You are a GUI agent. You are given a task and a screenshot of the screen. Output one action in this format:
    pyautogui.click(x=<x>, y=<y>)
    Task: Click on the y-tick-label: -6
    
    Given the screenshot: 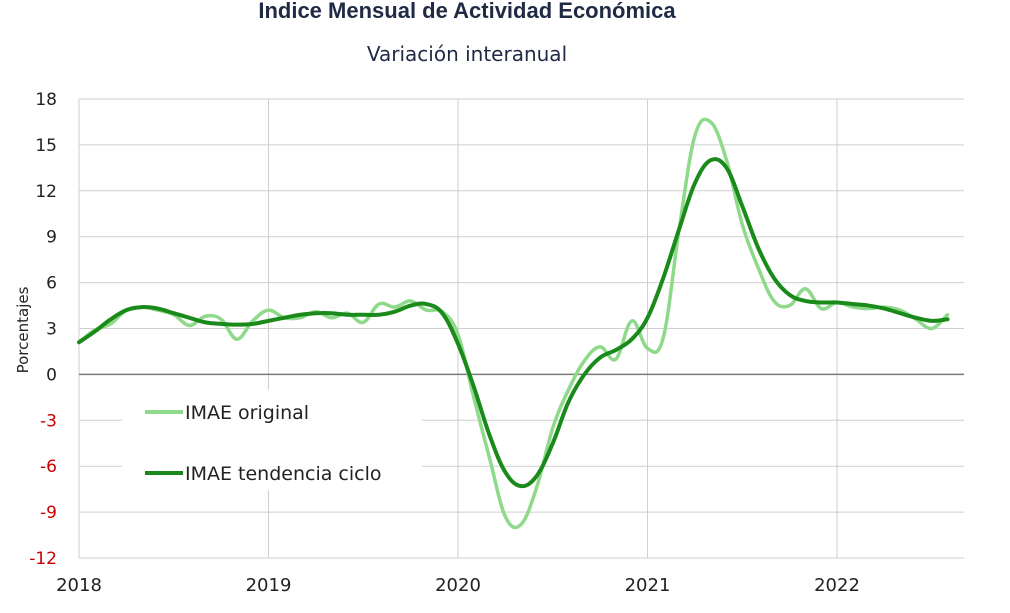 What is the action you would take?
    pyautogui.click(x=48, y=467)
    